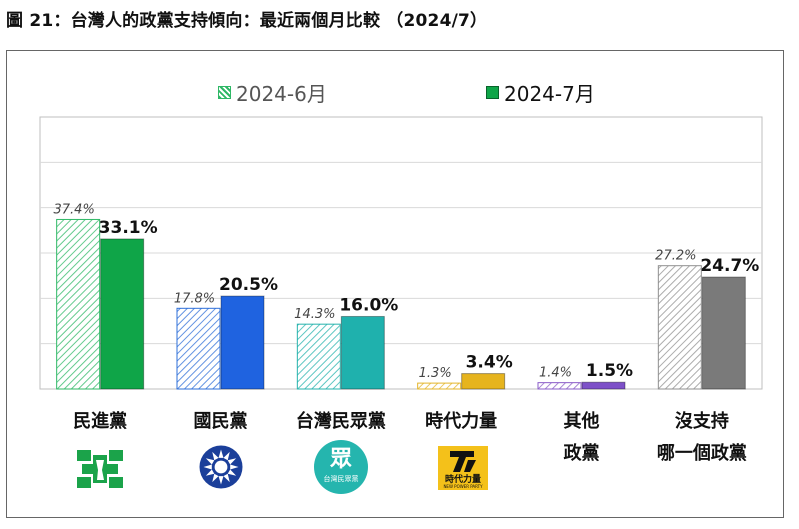  What do you see at coordinates (341, 479) in the screenshot?
I see `tpp-logo-caption: 台灣民眾黨` at bounding box center [341, 479].